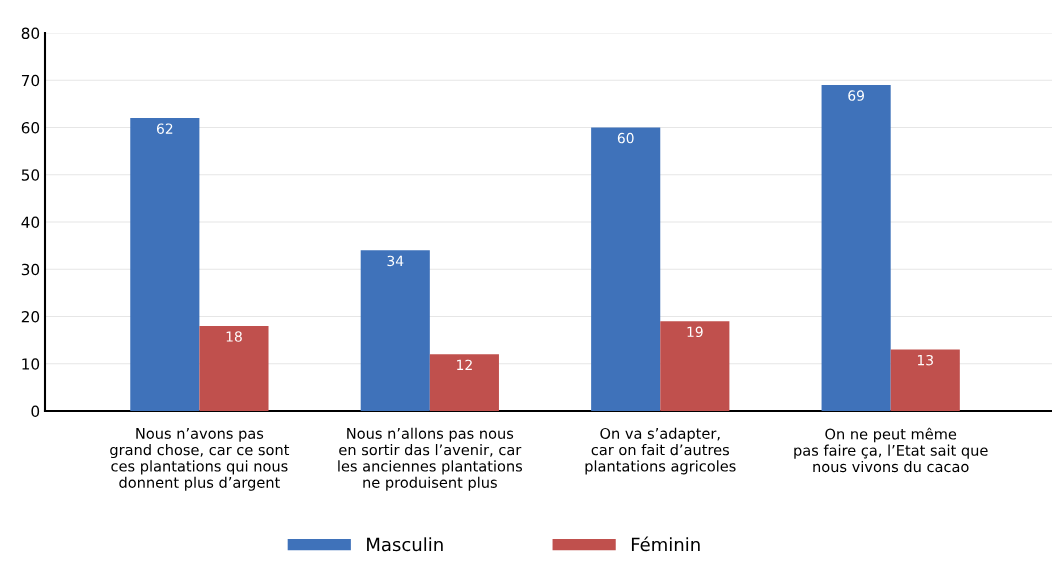  Describe the element at coordinates (30, 316) in the screenshot. I see `y-tick-label: 20` at that location.